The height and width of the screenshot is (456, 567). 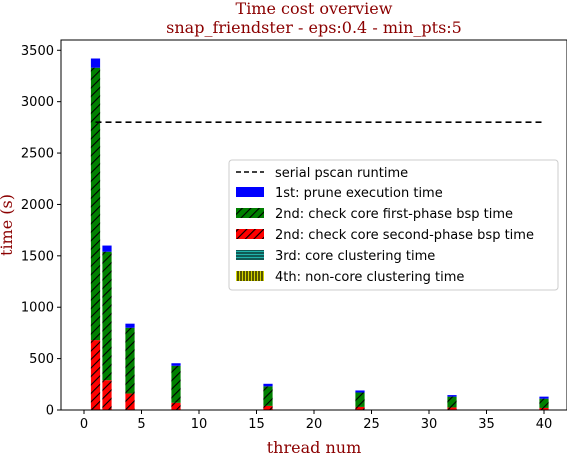 I want to click on x-tick-label: 30, so click(x=429, y=424).